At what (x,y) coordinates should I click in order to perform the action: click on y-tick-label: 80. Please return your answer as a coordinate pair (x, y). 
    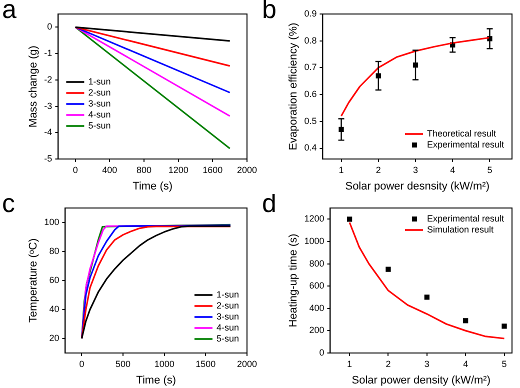
    Looking at the image, I should click on (54, 251).